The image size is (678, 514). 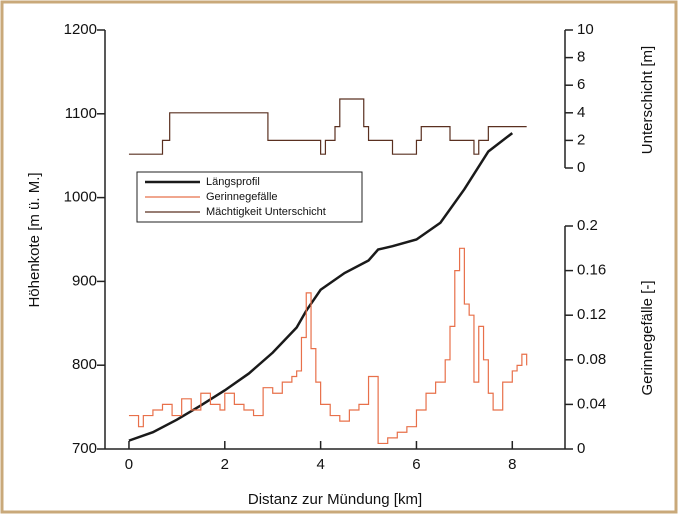 What do you see at coordinates (84, 364) in the screenshot?
I see `y-tick-label: 800` at bounding box center [84, 364].